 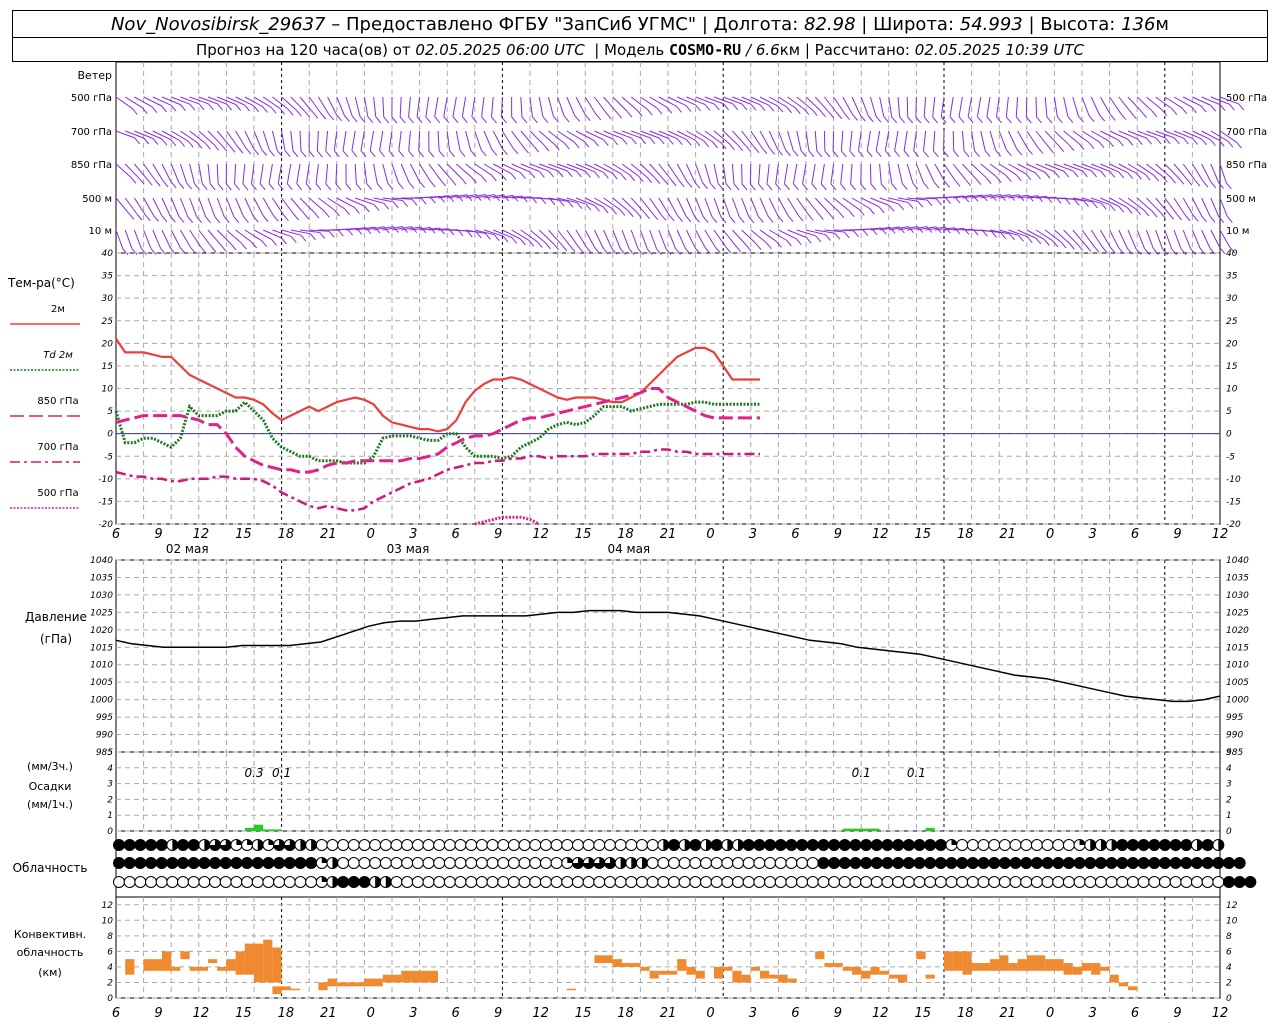 What do you see at coordinates (286, 534) in the screenshot?
I see `hour-label: 18` at bounding box center [286, 534].